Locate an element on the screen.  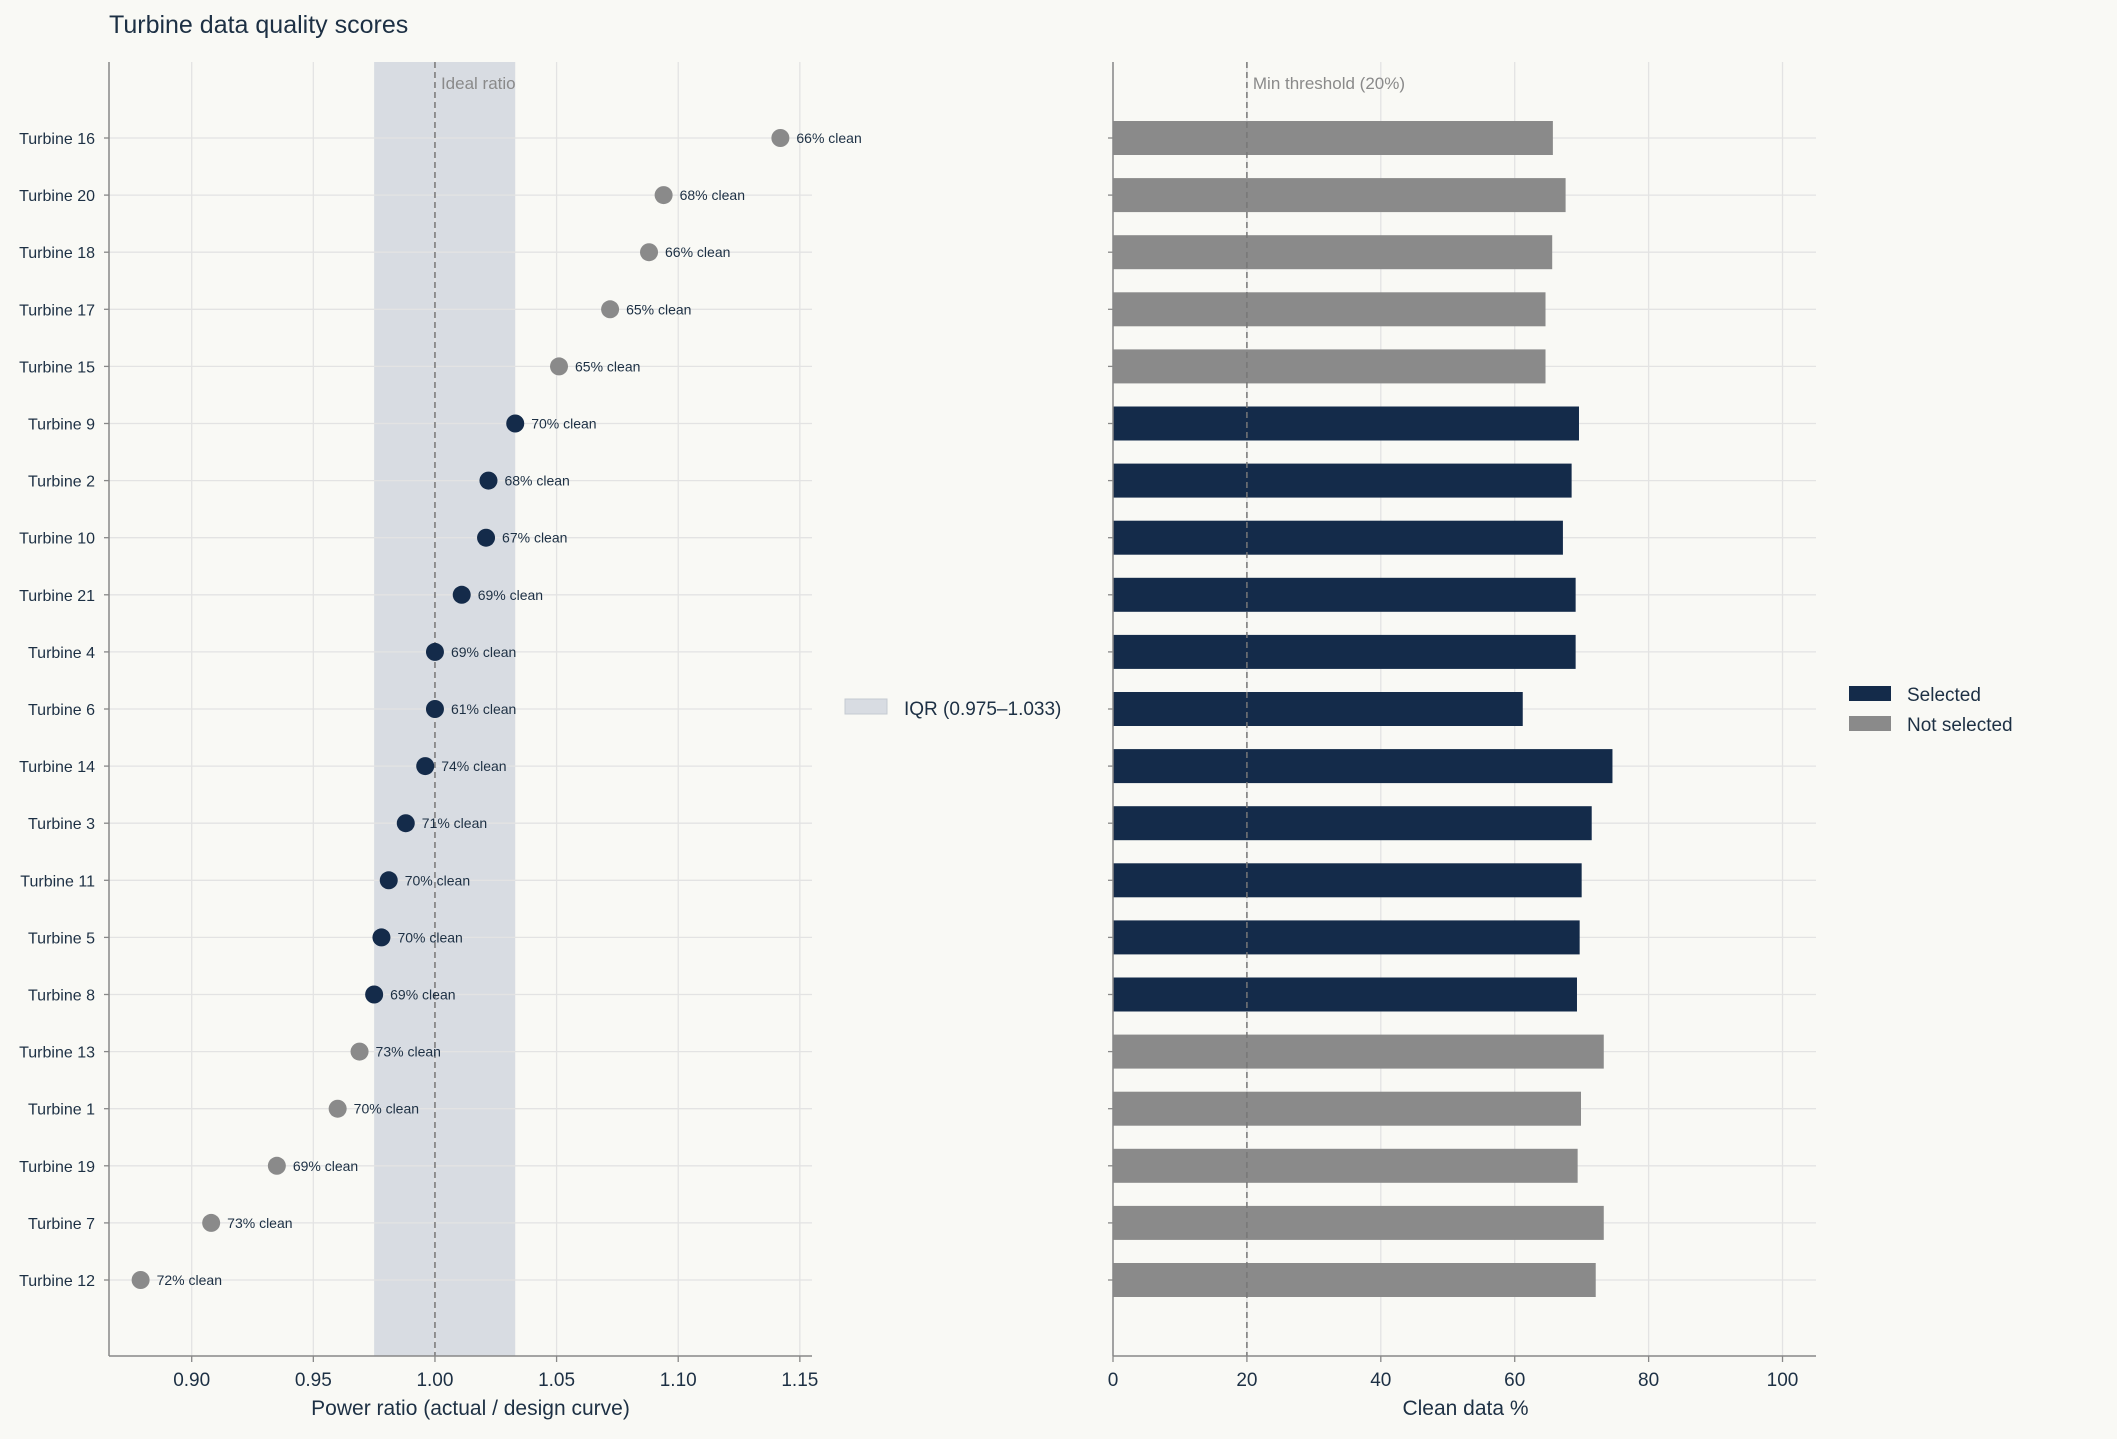
x-tick-label: 40 is located at coordinates (1380, 1380).